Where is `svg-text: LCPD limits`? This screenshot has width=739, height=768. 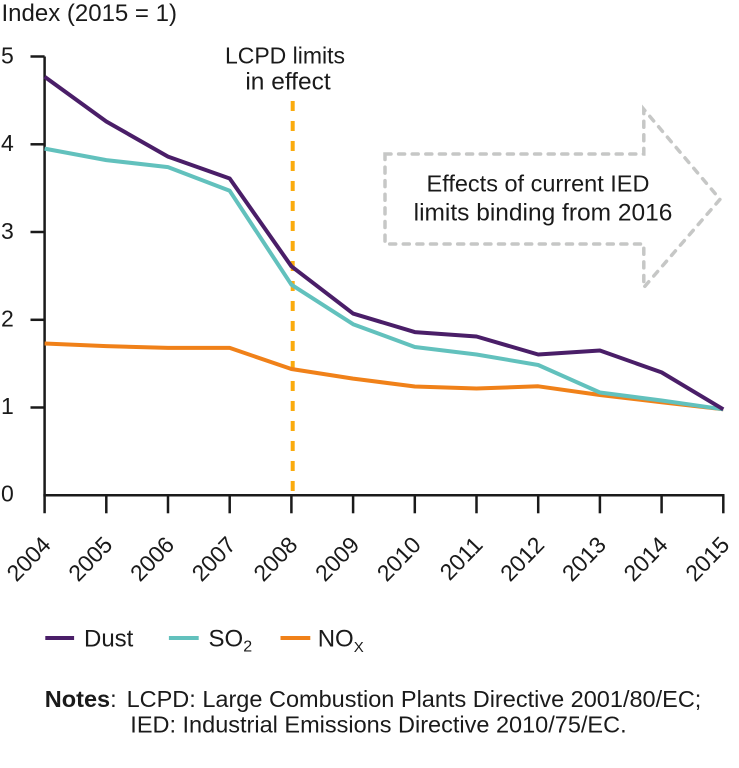 svg-text: LCPD limits is located at coordinates (285, 56).